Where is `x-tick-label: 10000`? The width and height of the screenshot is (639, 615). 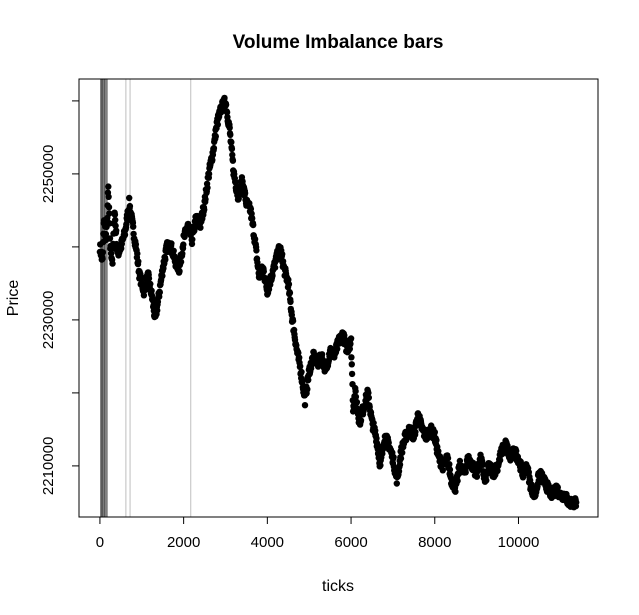 x-tick-label: 10000 is located at coordinates (519, 542).